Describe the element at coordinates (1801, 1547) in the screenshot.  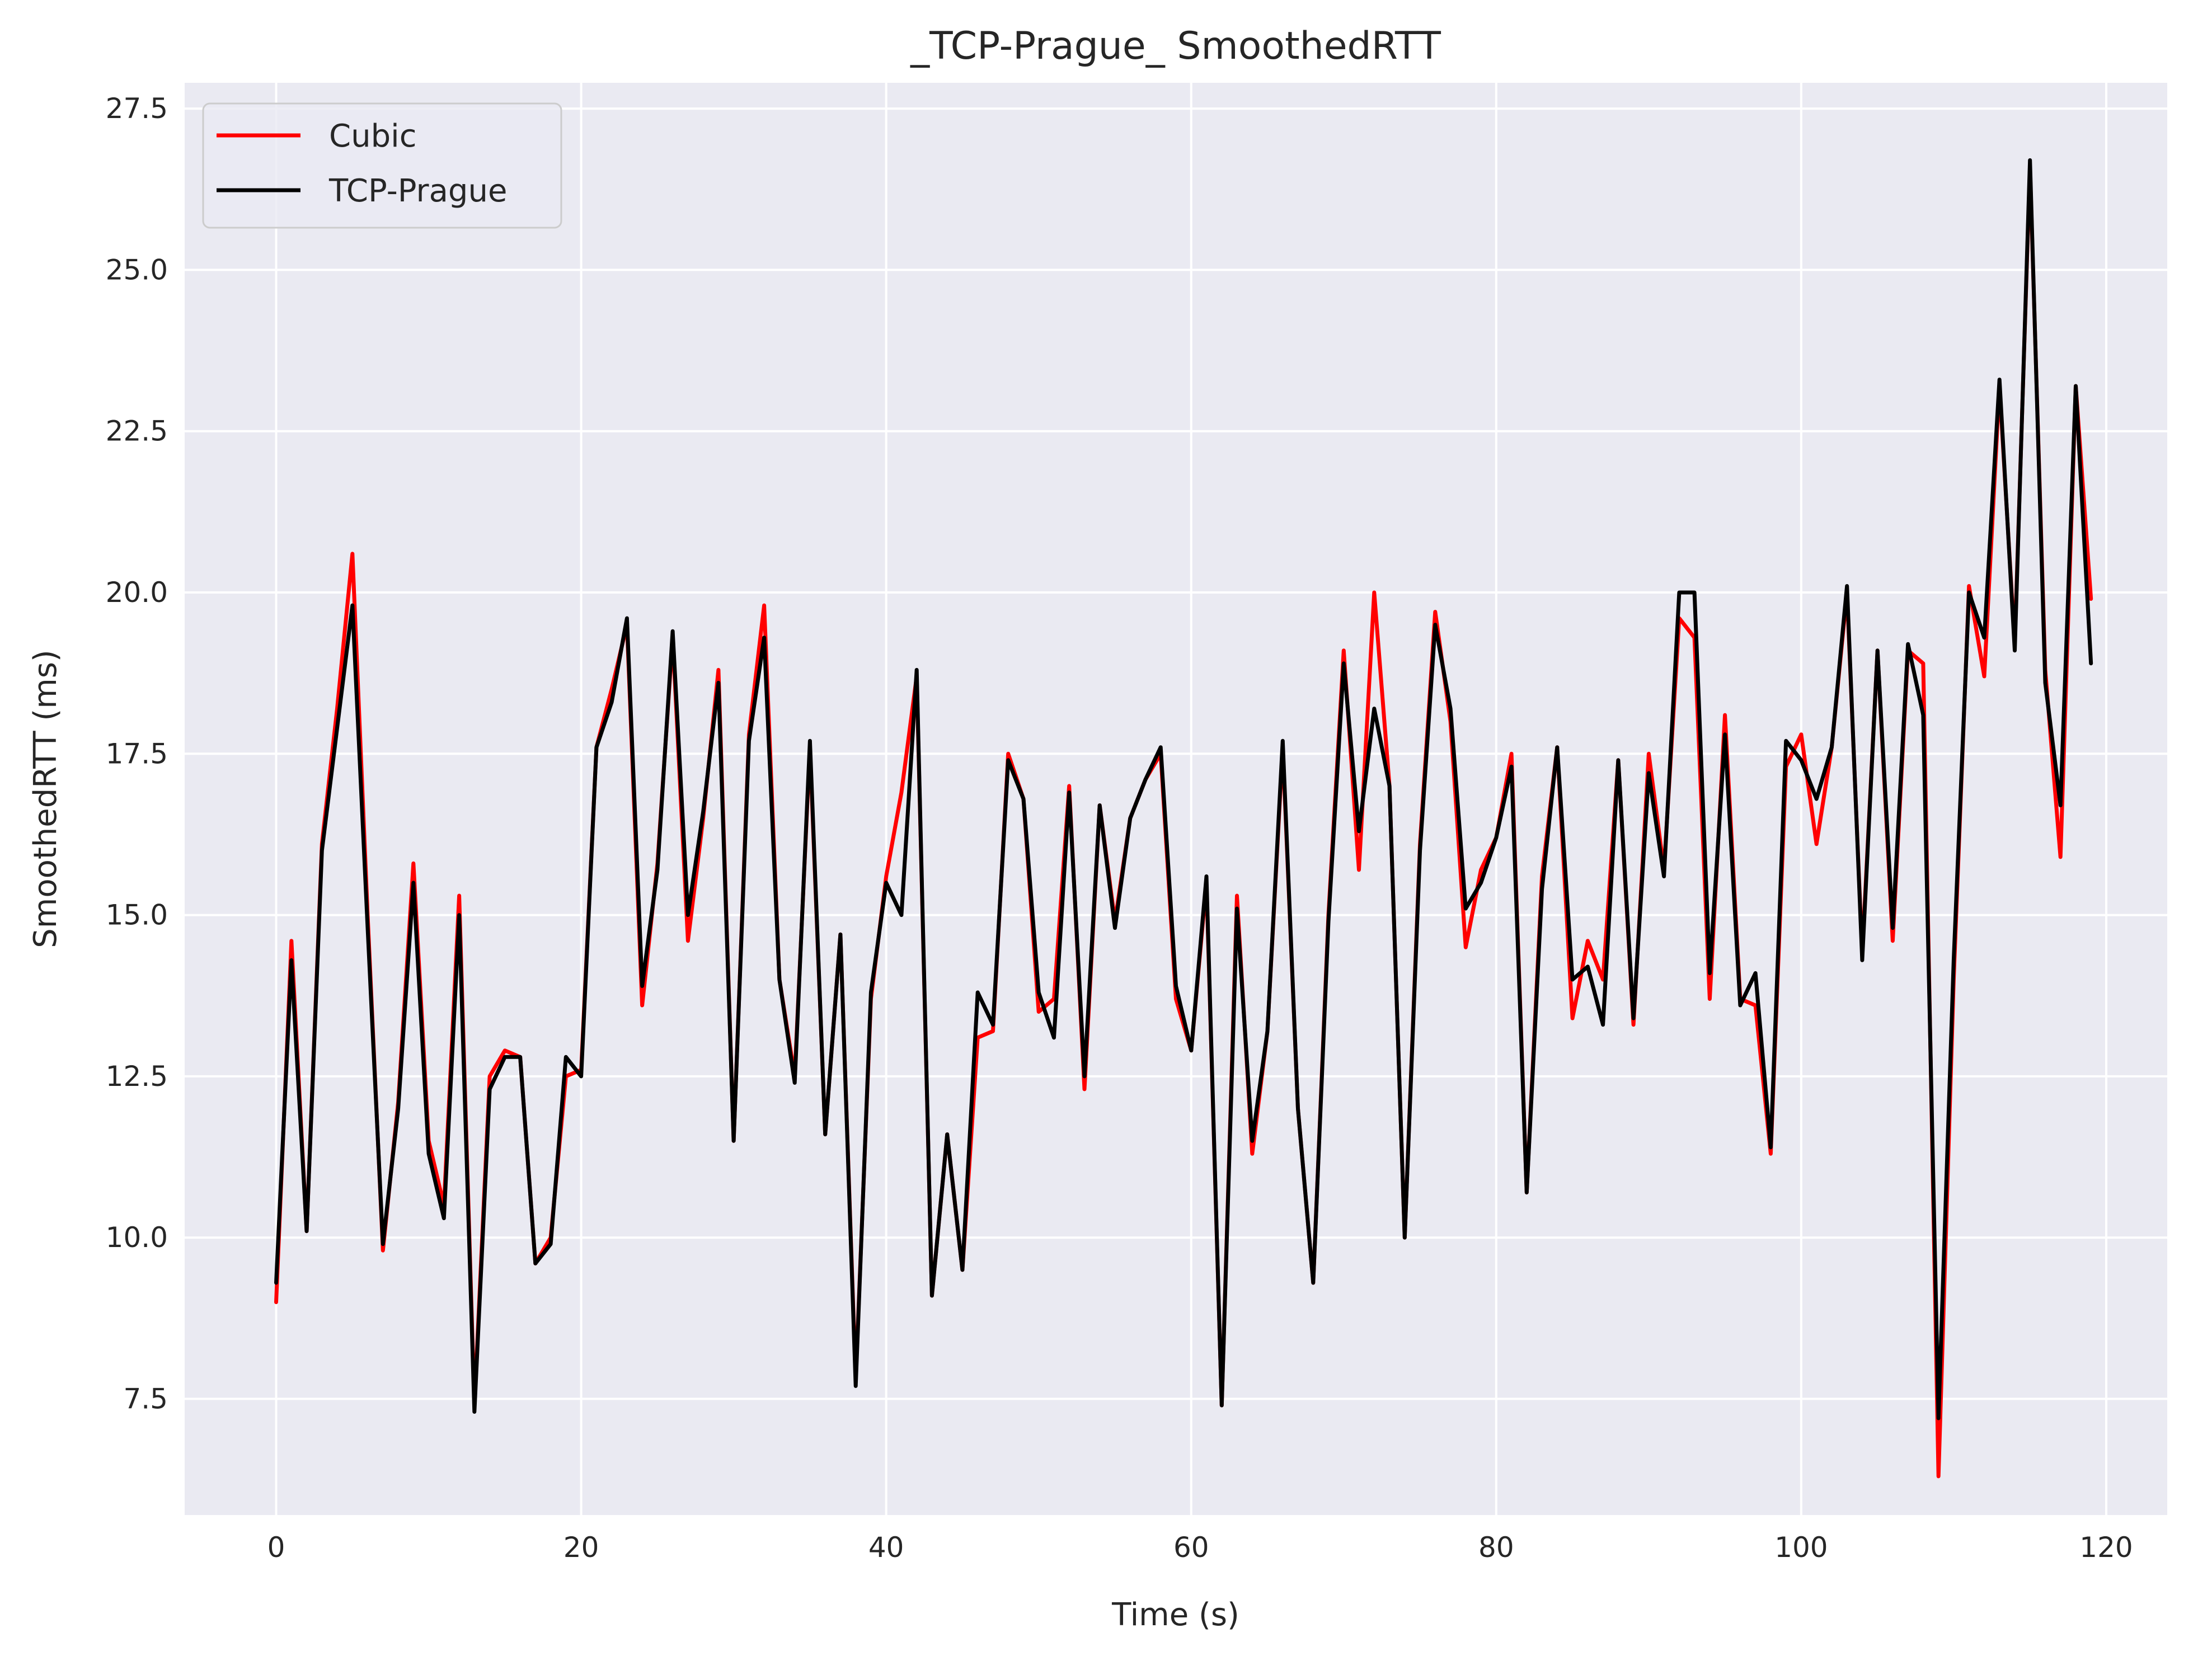
I see `x-tick-label: 100` at that location.